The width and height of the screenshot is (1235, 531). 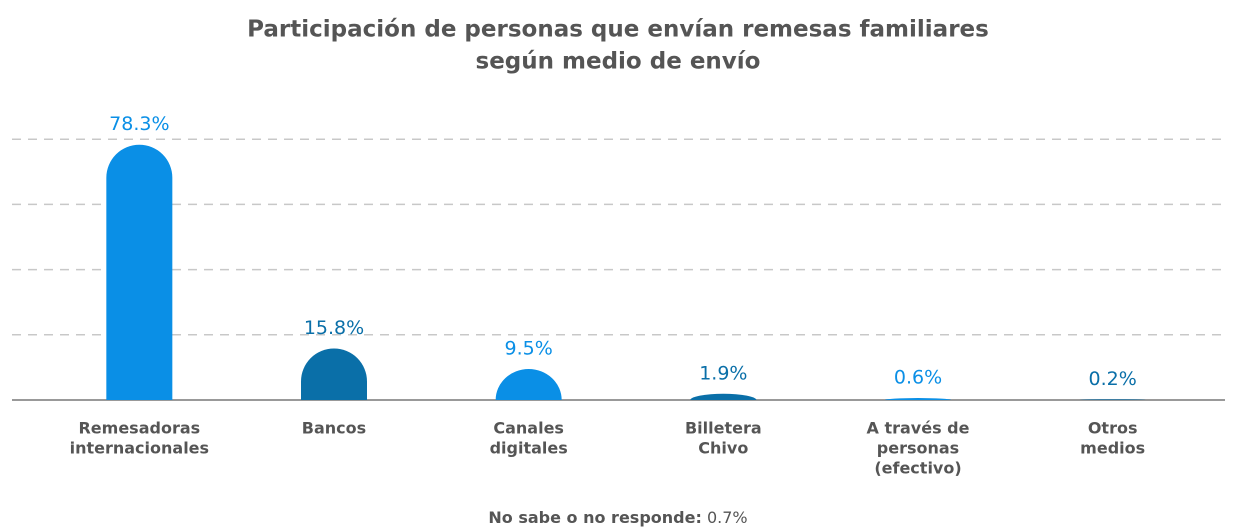 I want to click on data-label: 0.2%, so click(x=1113, y=379).